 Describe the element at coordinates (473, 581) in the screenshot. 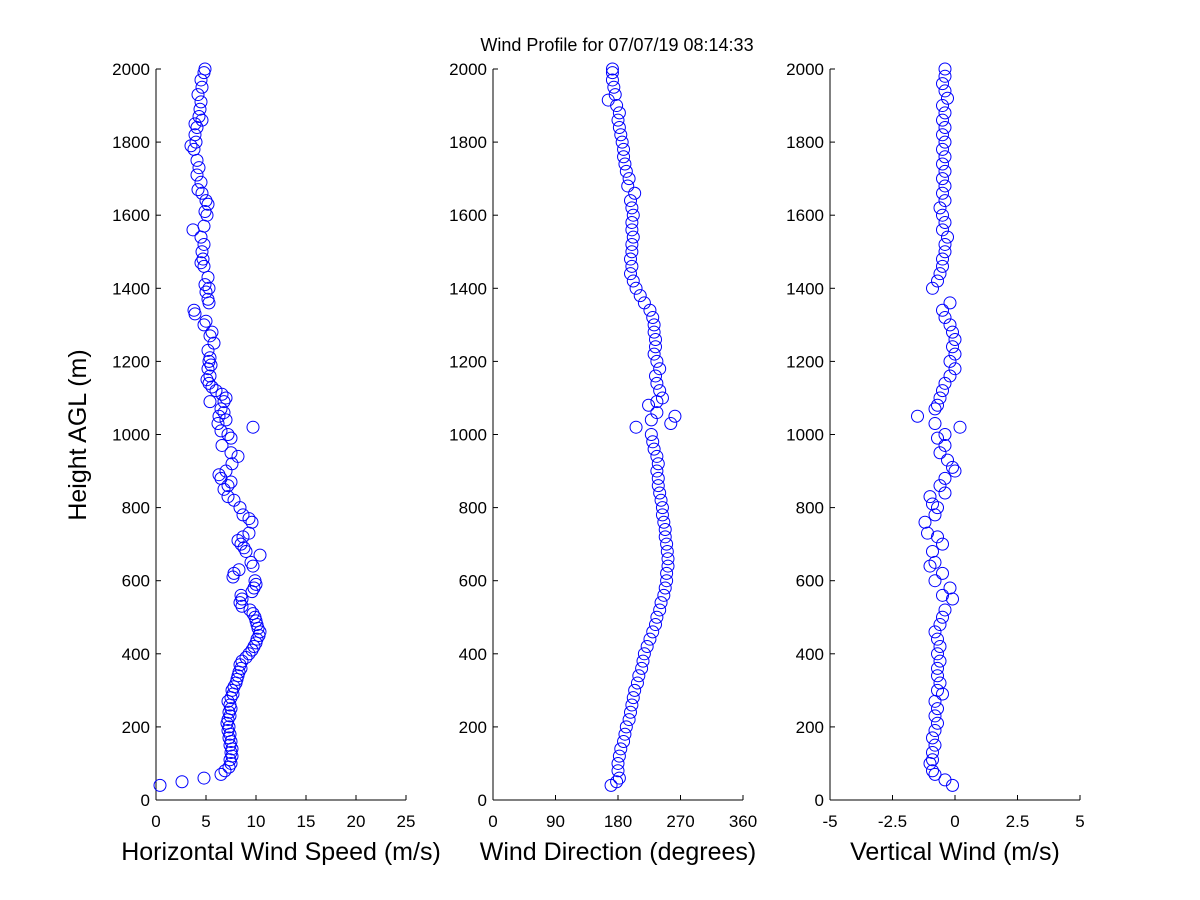

I see `y-tick-label: 600` at that location.